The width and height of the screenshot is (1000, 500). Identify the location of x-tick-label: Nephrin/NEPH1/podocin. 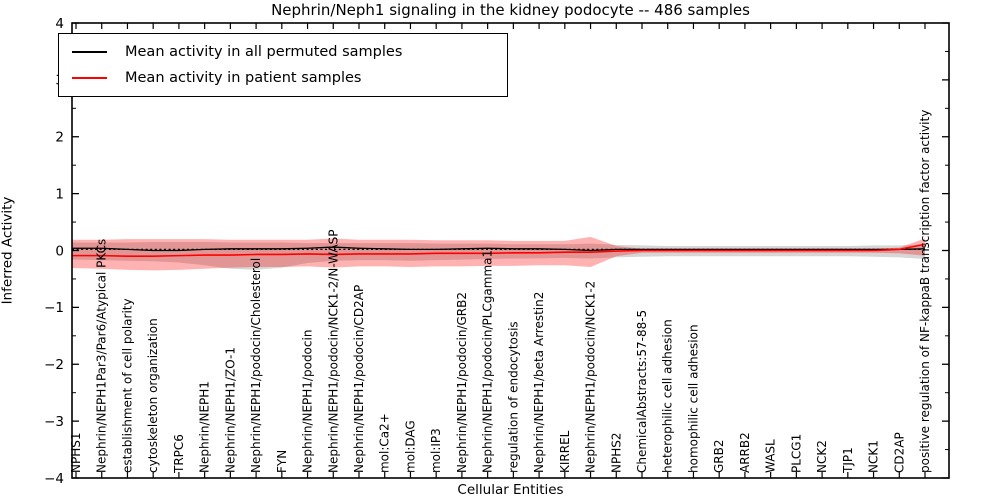
(308, 401).